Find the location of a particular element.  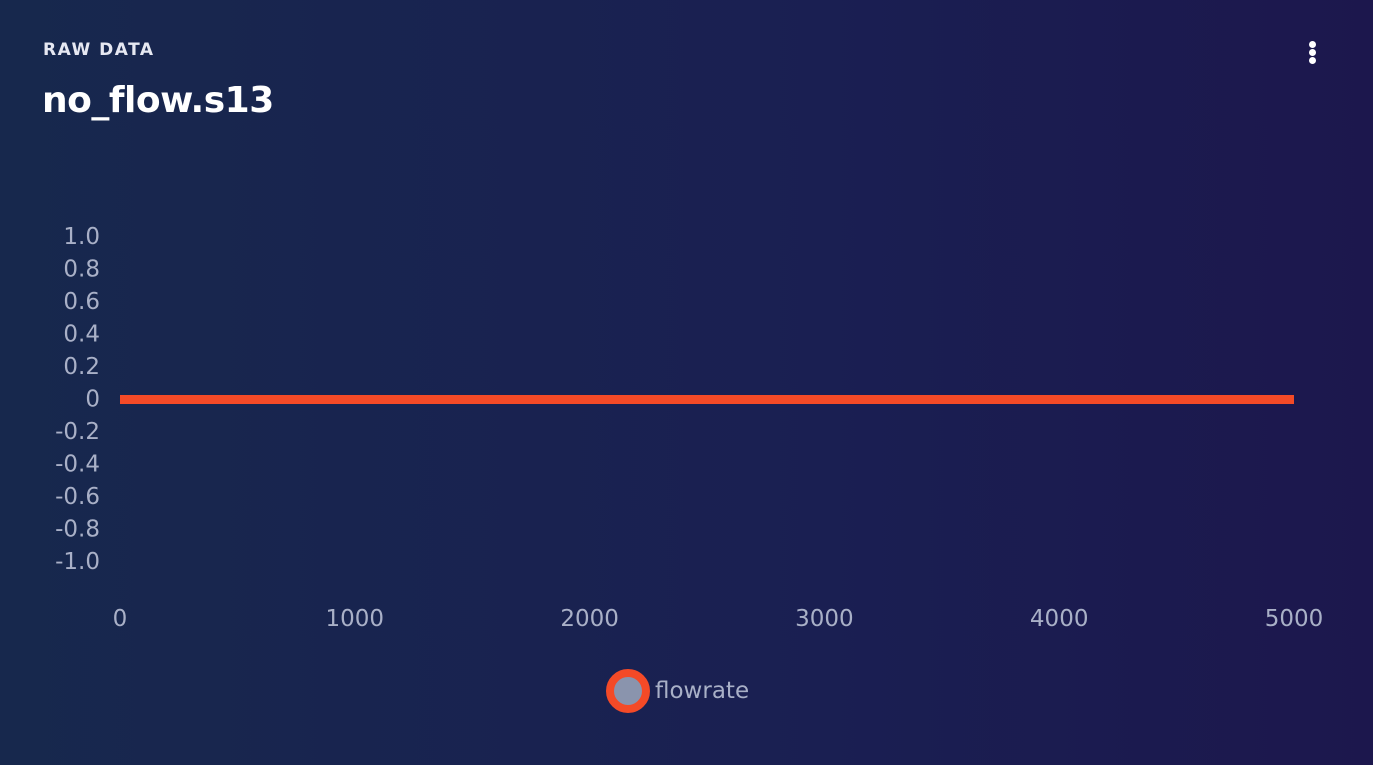

legend-marker-icon is located at coordinates (628, 691).